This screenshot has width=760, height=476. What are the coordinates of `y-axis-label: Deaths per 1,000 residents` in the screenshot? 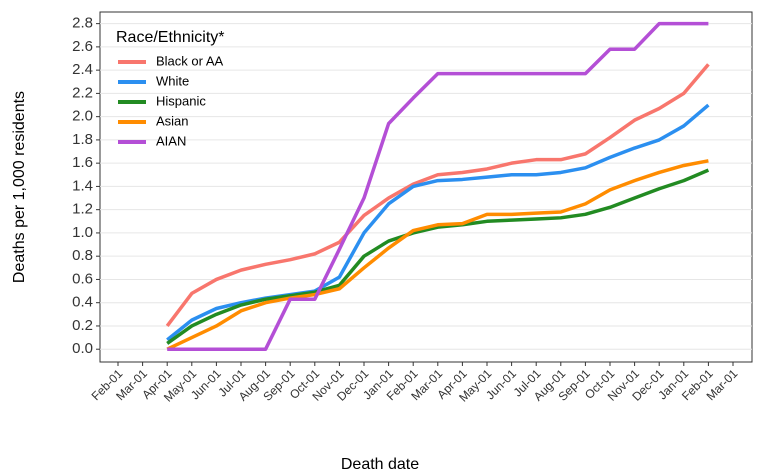 It's located at (19, 187).